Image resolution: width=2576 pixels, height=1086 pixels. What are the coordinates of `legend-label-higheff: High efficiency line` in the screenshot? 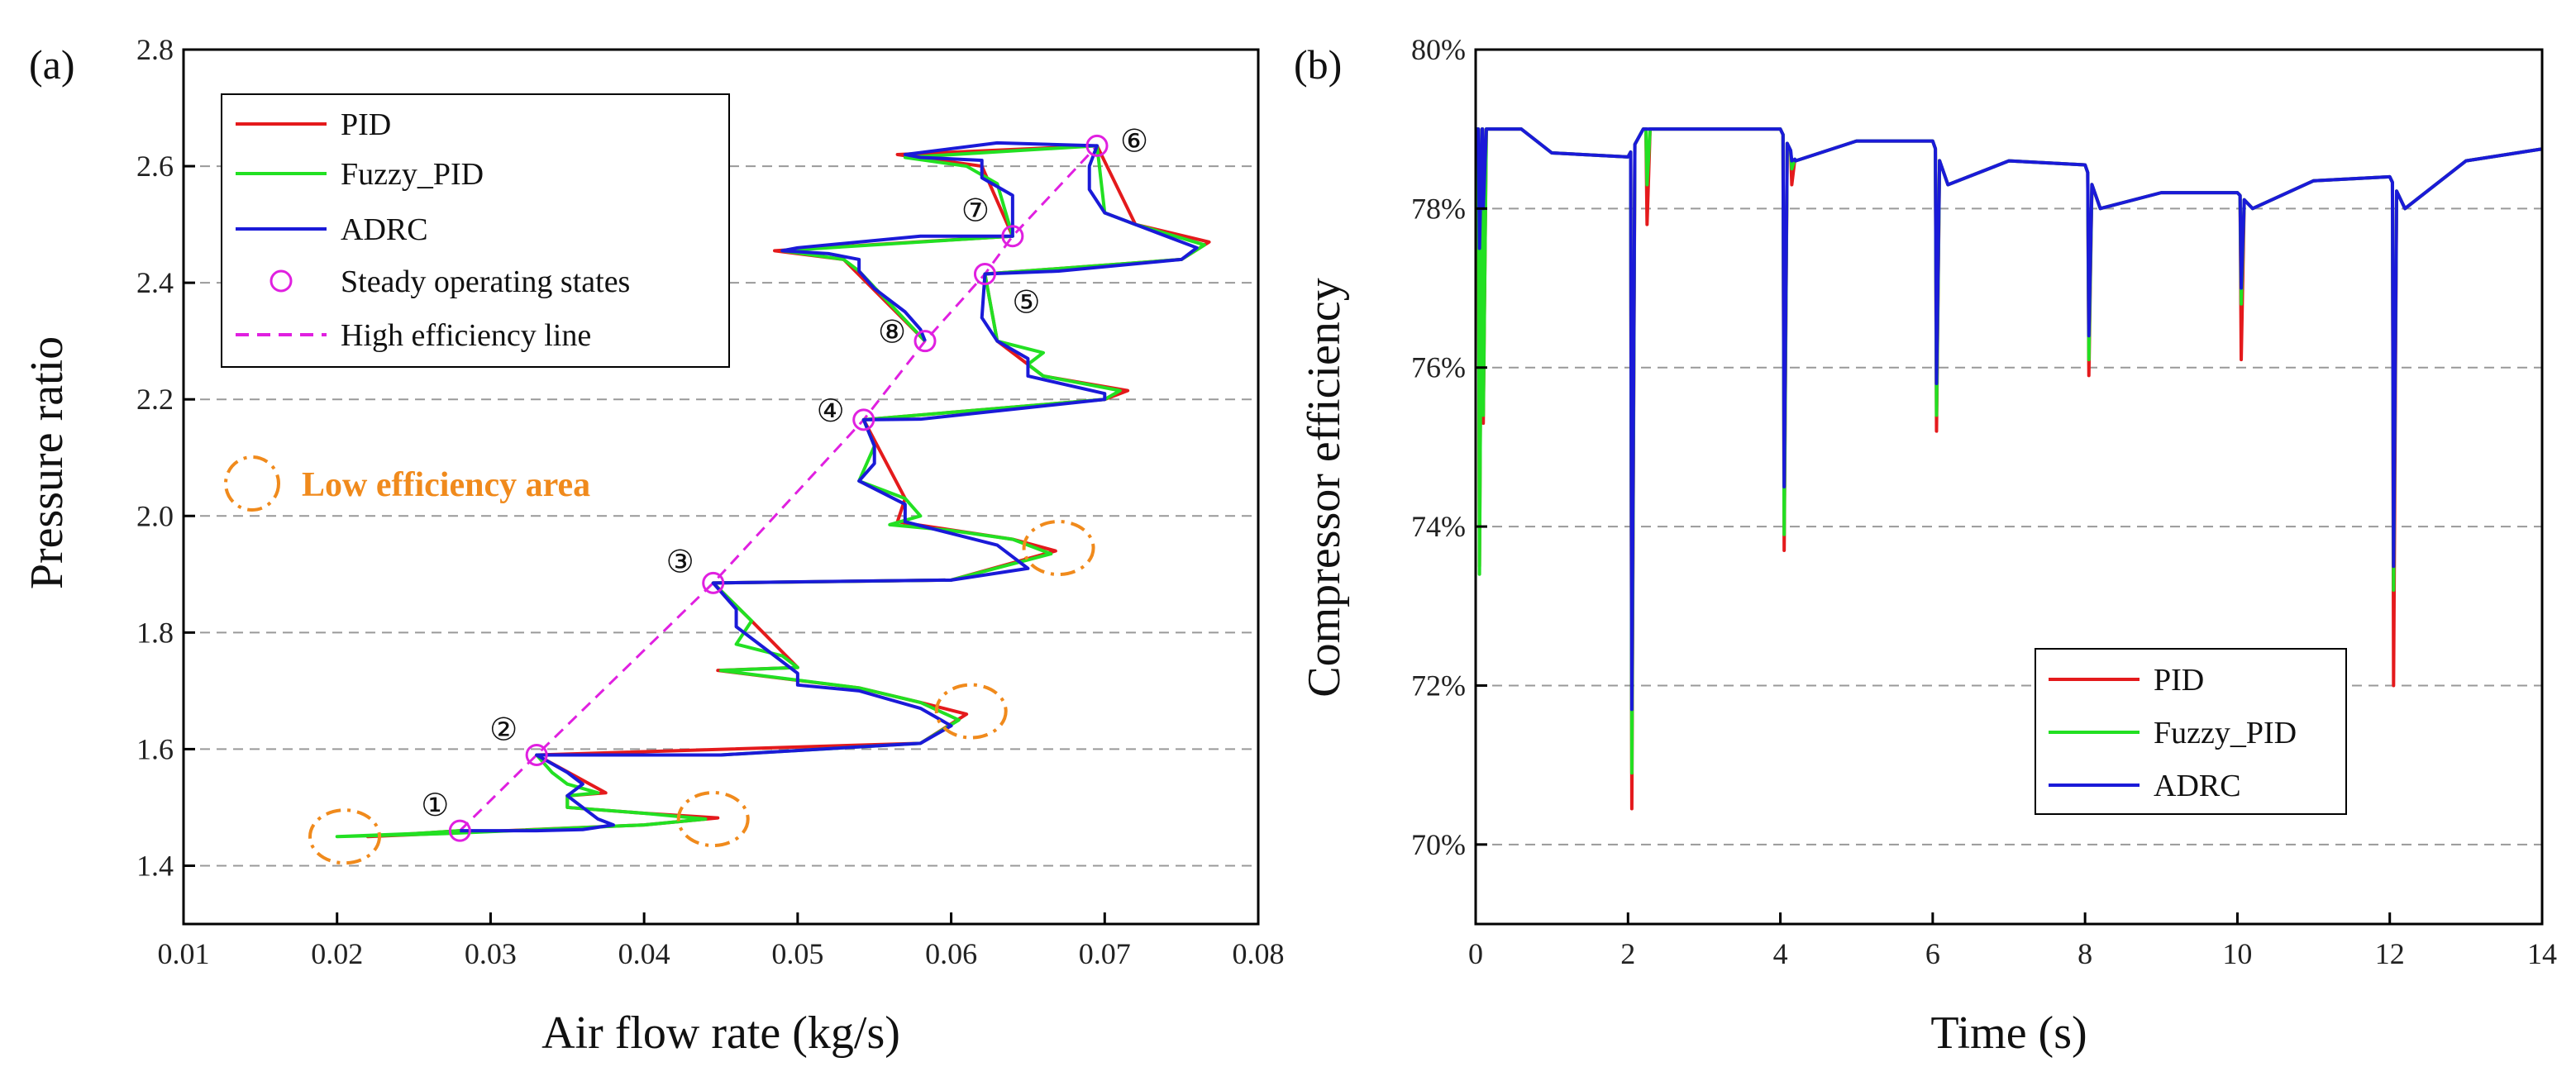 It's located at (466, 335).